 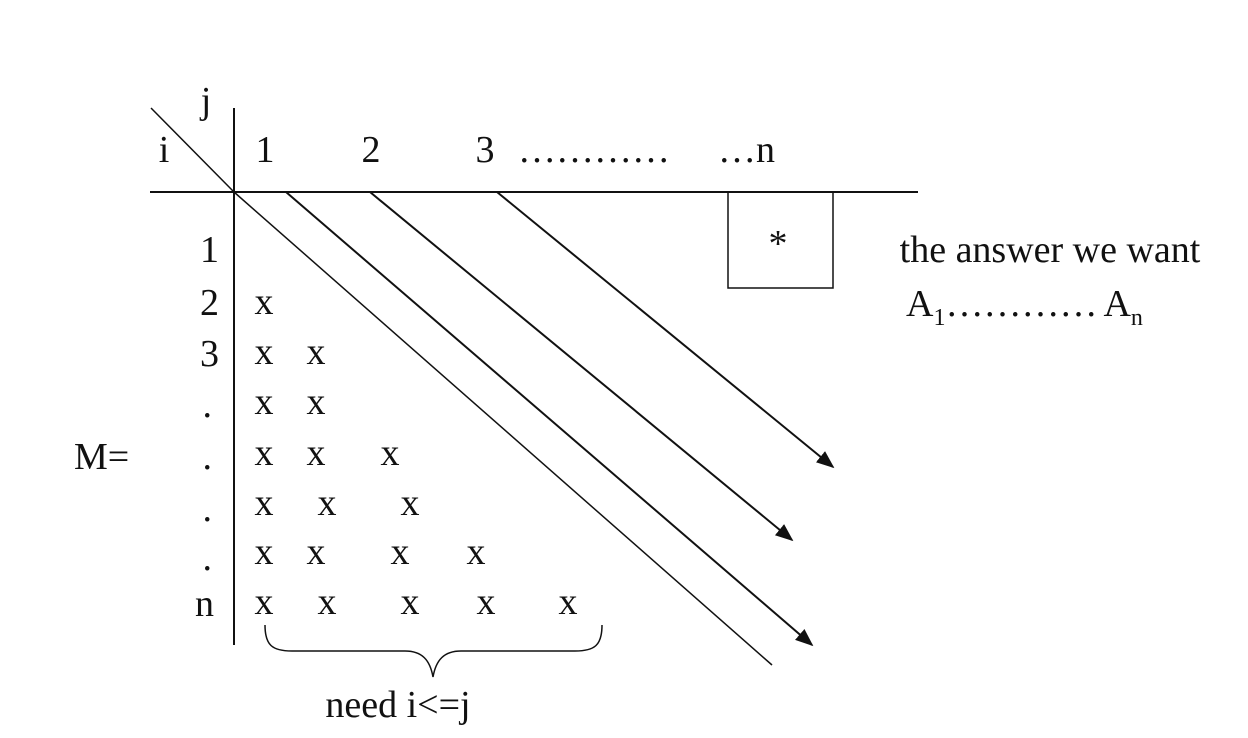 I want to click on row-var-label: i, so click(x=164, y=150).